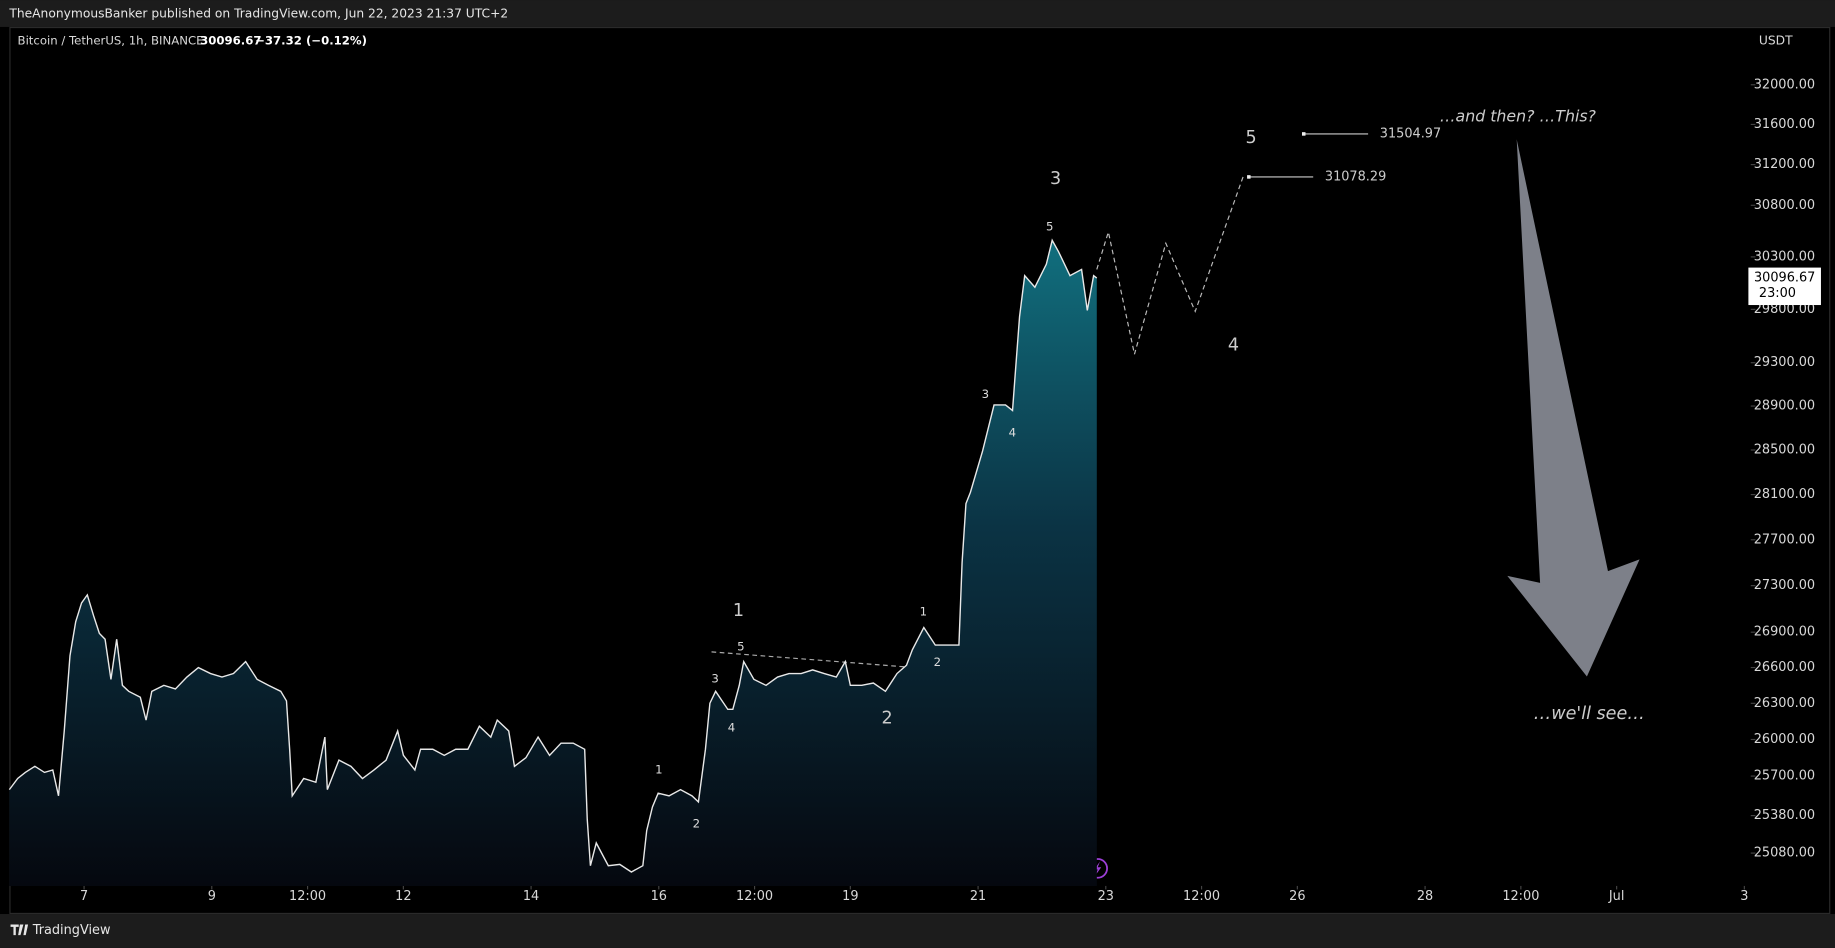  I want to click on target-label: 31078.29, so click(1355, 176).